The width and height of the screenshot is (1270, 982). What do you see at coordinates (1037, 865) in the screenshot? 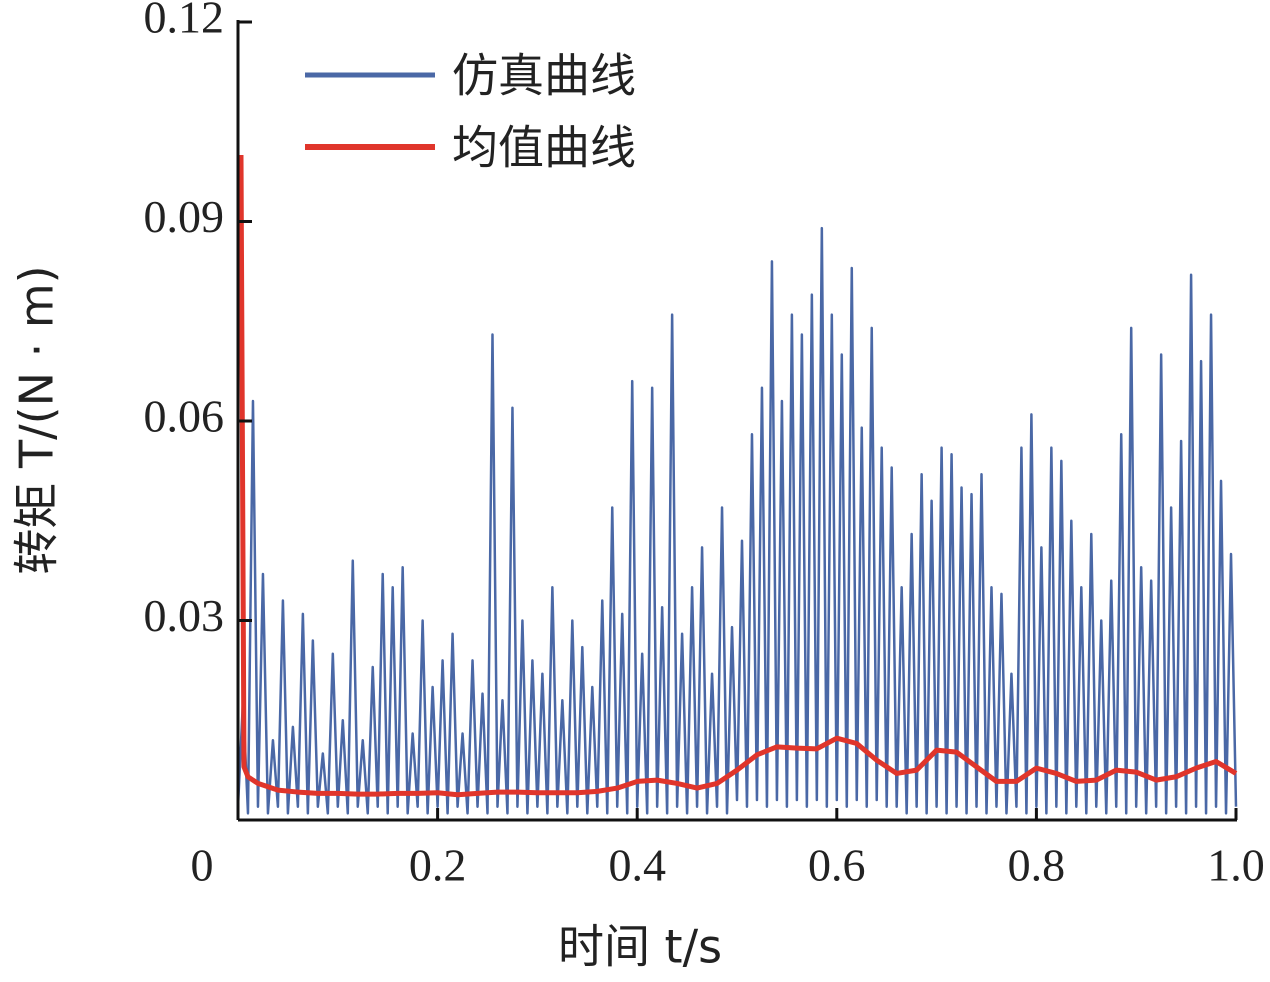
I see `x-tick-label: 0.8` at bounding box center [1037, 865].